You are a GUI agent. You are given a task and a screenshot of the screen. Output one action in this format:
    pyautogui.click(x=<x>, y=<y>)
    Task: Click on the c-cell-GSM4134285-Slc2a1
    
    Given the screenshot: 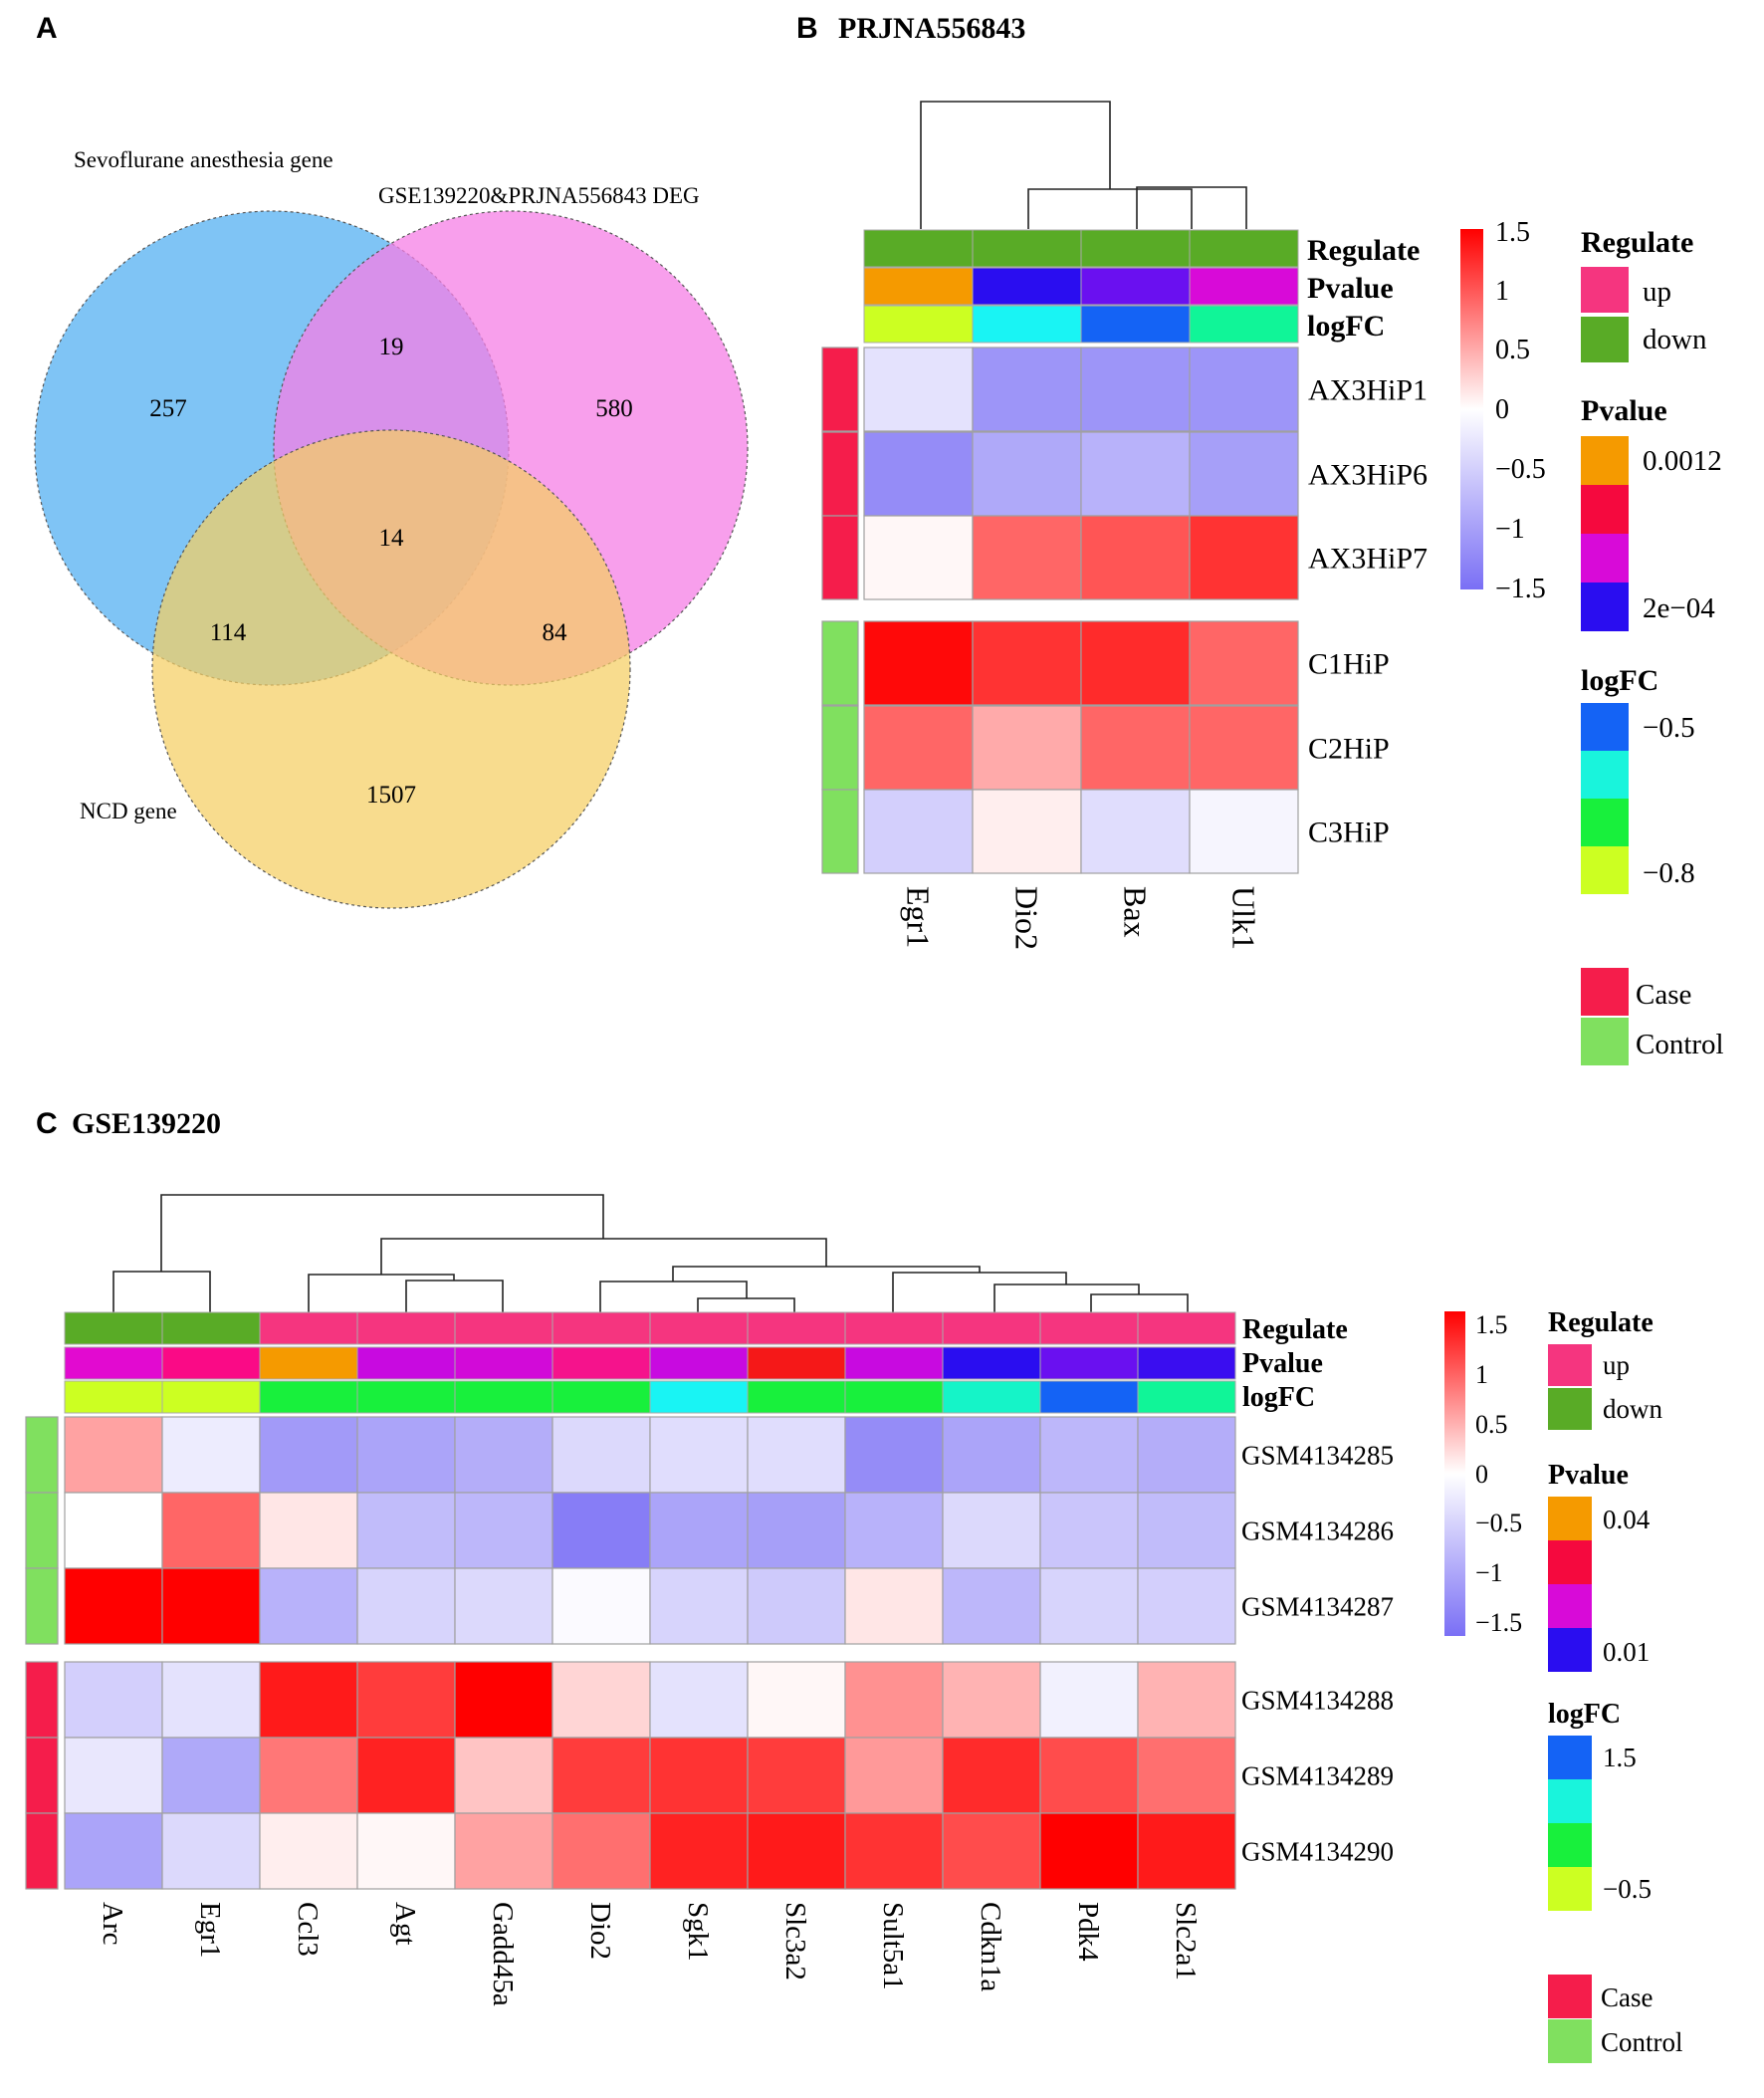 What is the action you would take?
    pyautogui.click(x=1186, y=1455)
    